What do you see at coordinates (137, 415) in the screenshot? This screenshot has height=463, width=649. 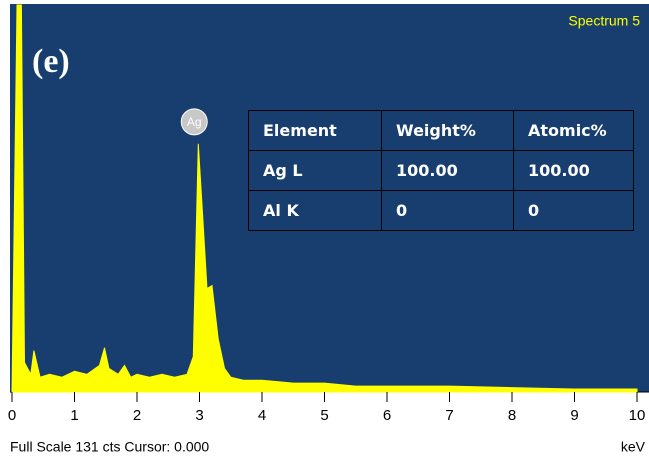 I see `x-tick-label: 2` at bounding box center [137, 415].